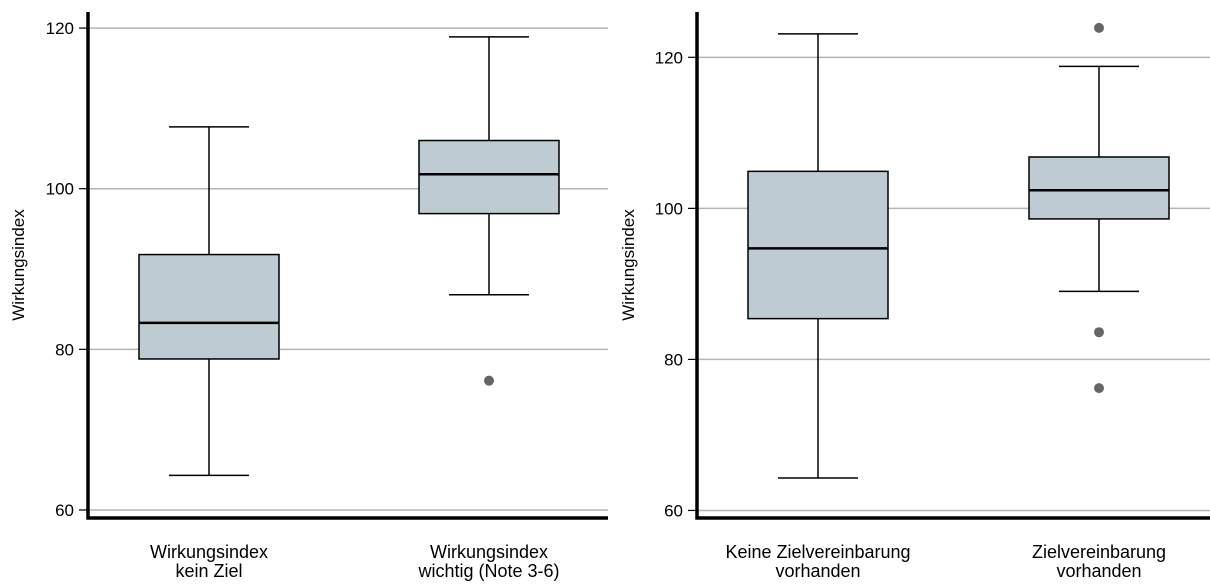 The image size is (1210, 585). Describe the element at coordinates (817, 552) in the screenshot. I see `x-tick-label-line: Keine Zielvereinbarung` at that location.